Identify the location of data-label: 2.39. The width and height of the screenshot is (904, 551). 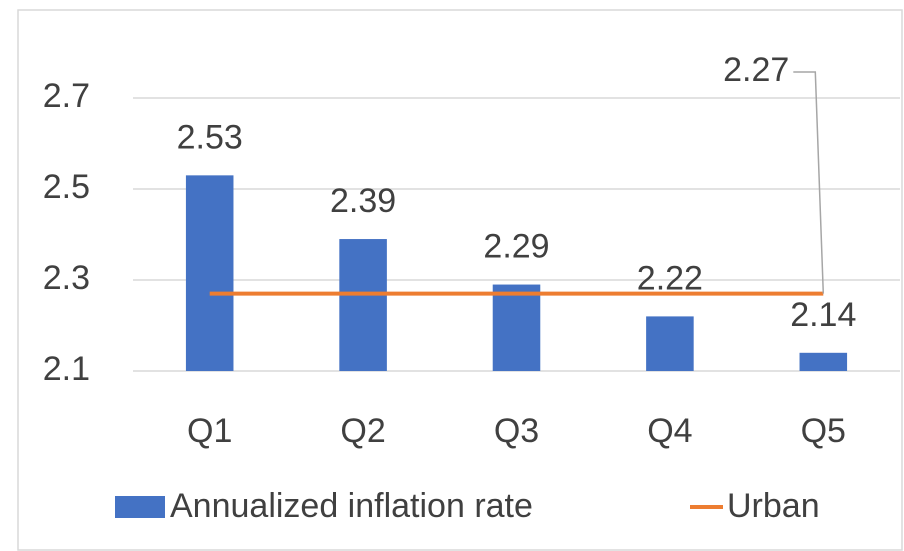
(363, 201).